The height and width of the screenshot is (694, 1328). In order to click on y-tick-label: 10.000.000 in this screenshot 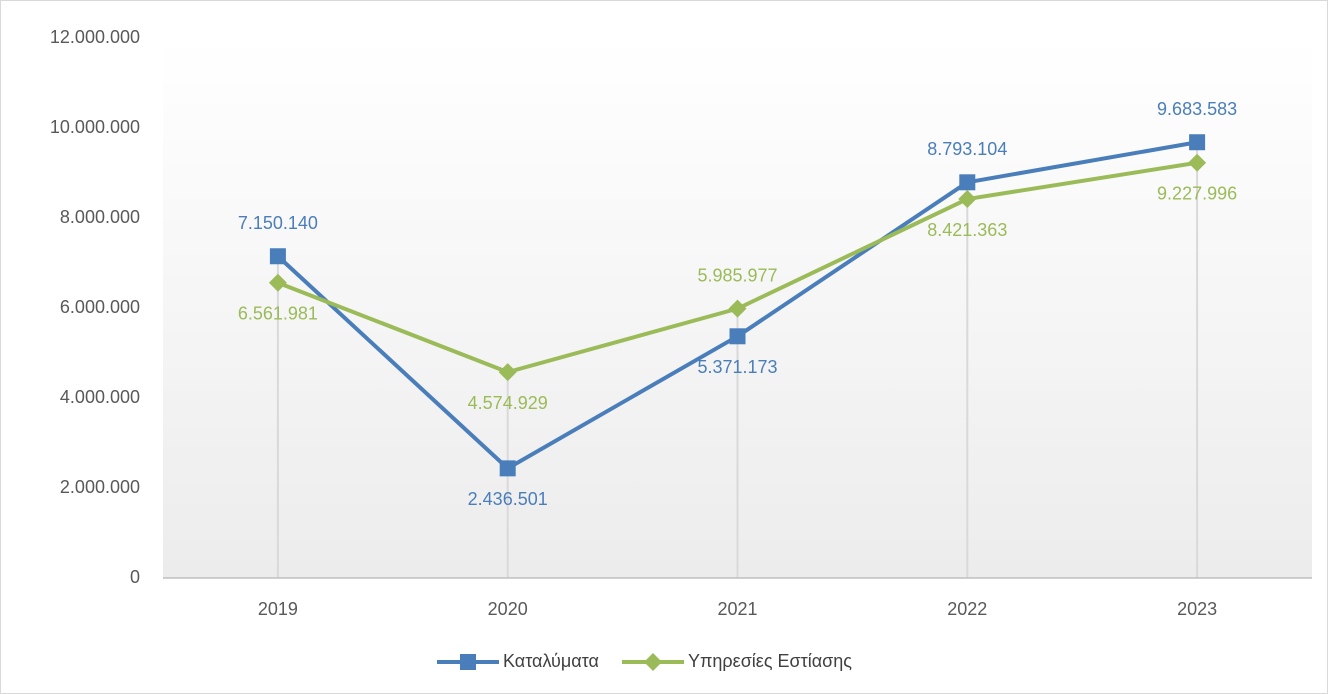, I will do `click(95, 127)`.